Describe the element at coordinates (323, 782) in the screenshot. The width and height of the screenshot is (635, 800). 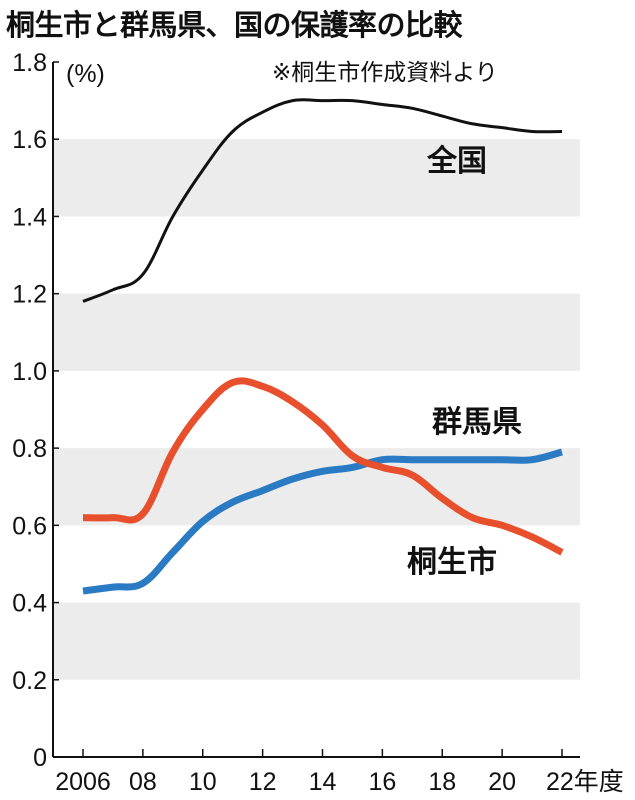
I see `x-tick-label: 14` at that location.